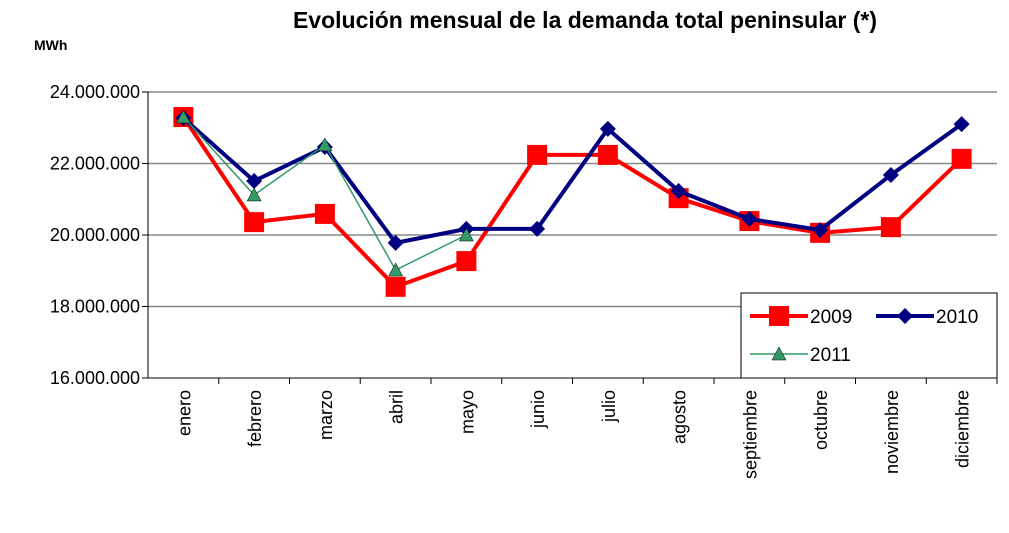 Image resolution: width=1009 pixels, height=533 pixels. Describe the element at coordinates (609, 406) in the screenshot. I see `x-tick-label: julio` at that location.